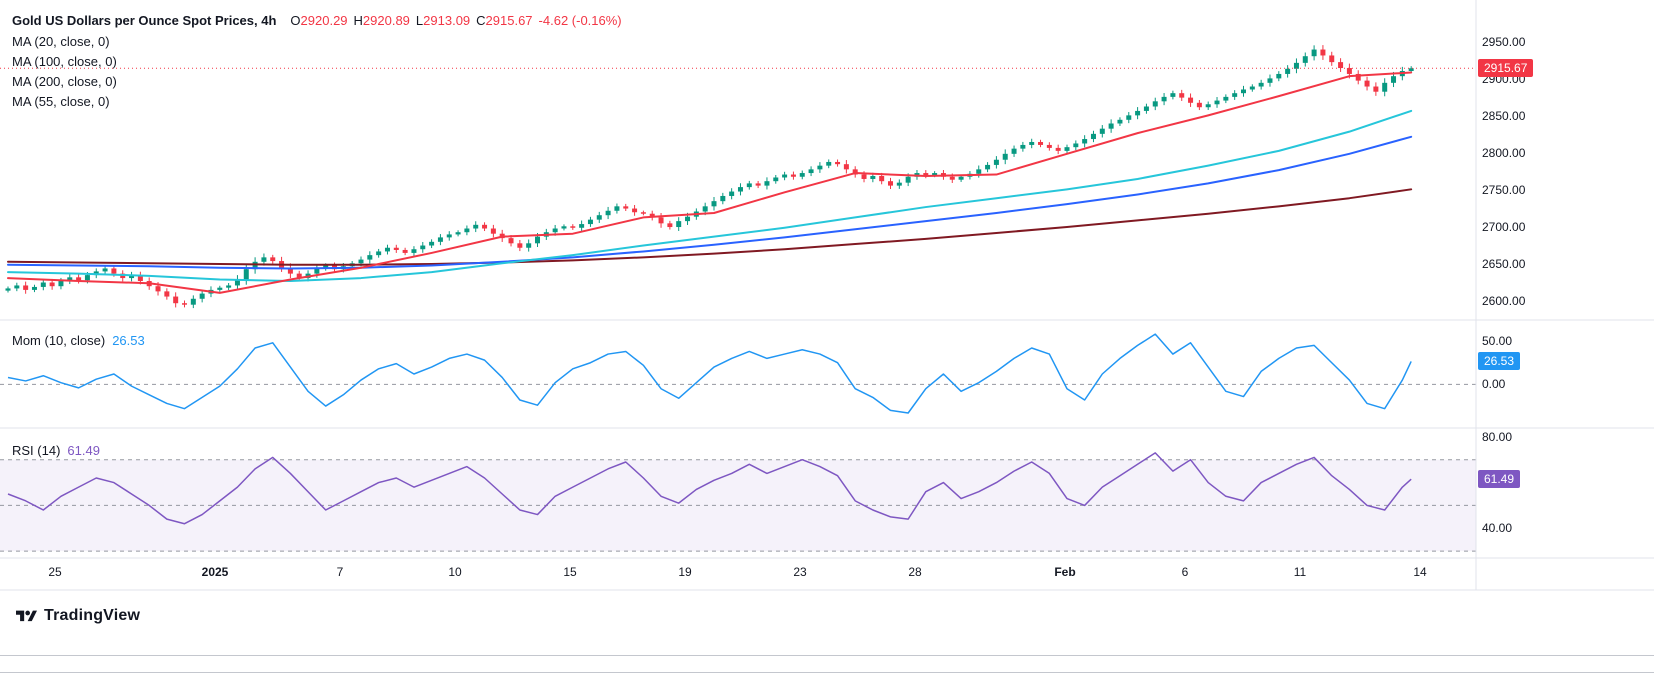  I want to click on bottom-bar, so click(827, 664).